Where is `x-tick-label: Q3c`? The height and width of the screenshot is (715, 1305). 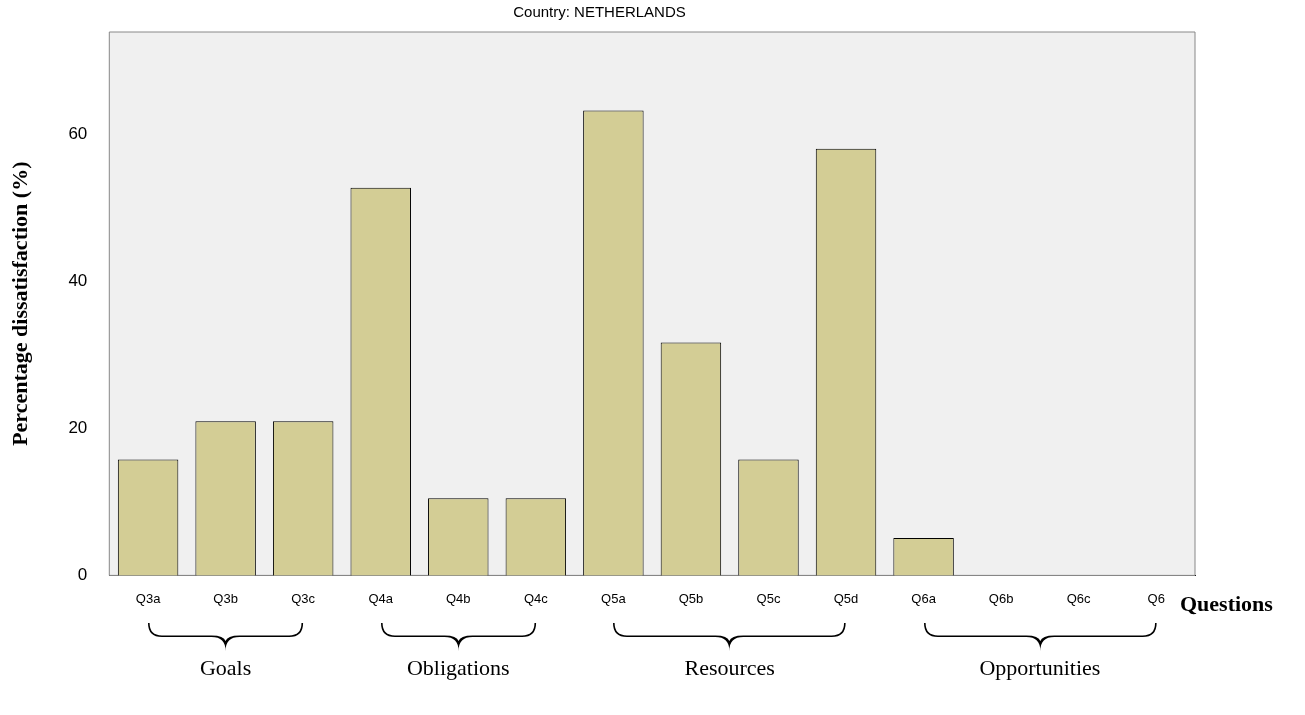 x-tick-label: Q3c is located at coordinates (303, 598).